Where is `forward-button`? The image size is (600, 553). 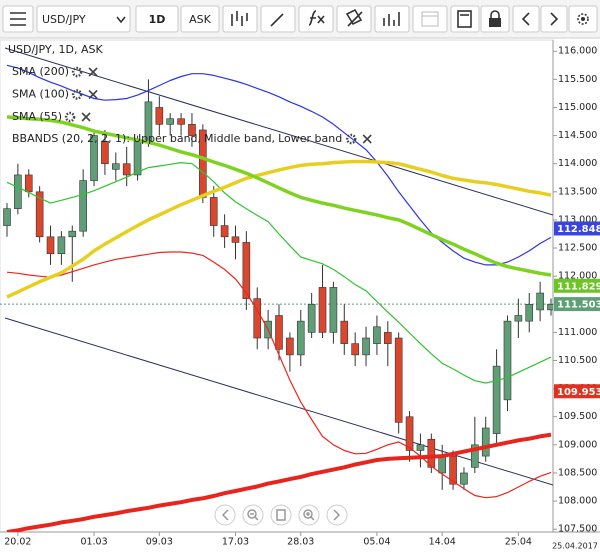
forward-button is located at coordinates (554, 19).